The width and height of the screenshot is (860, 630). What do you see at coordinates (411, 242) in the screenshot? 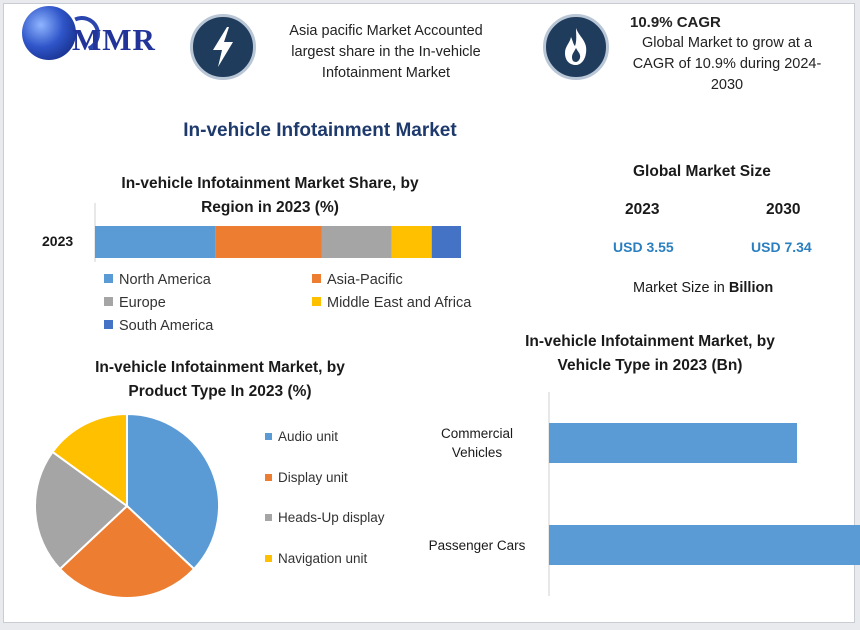
I see `region-segment-middle-east-and-africa` at bounding box center [411, 242].